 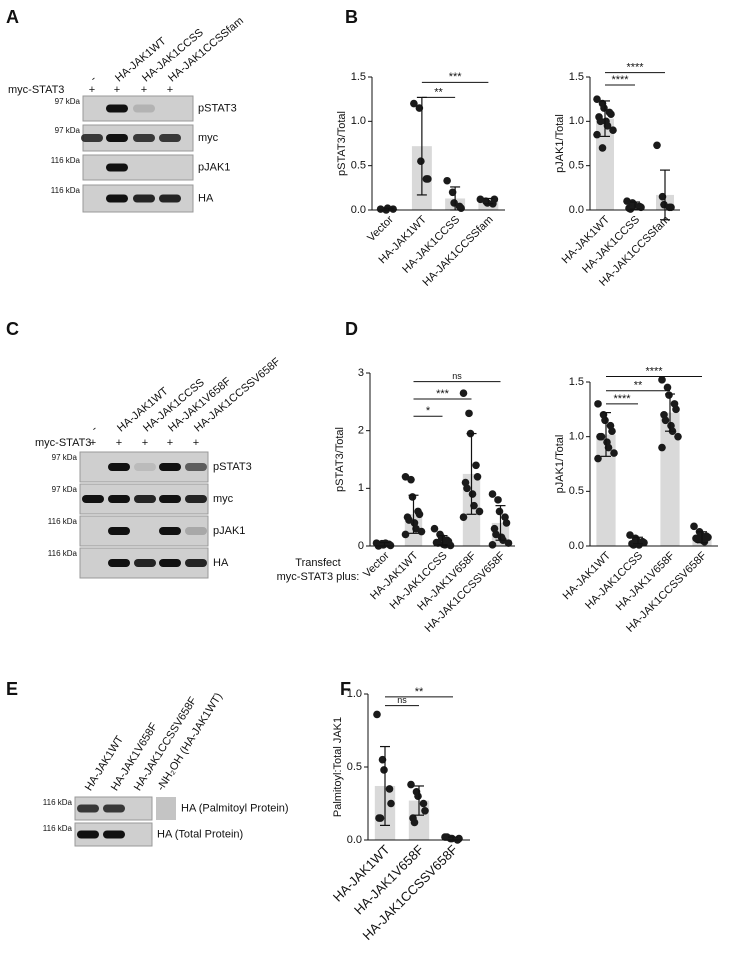 What do you see at coordinates (380, 228) in the screenshot?
I see `x-tick-label: Vector` at bounding box center [380, 228].